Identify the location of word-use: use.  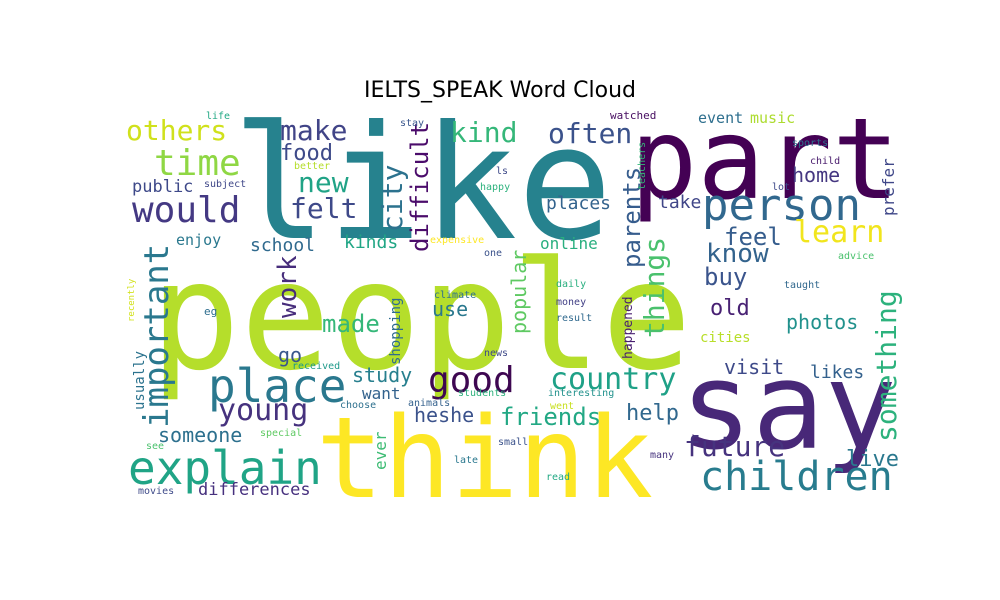
(450, 309).